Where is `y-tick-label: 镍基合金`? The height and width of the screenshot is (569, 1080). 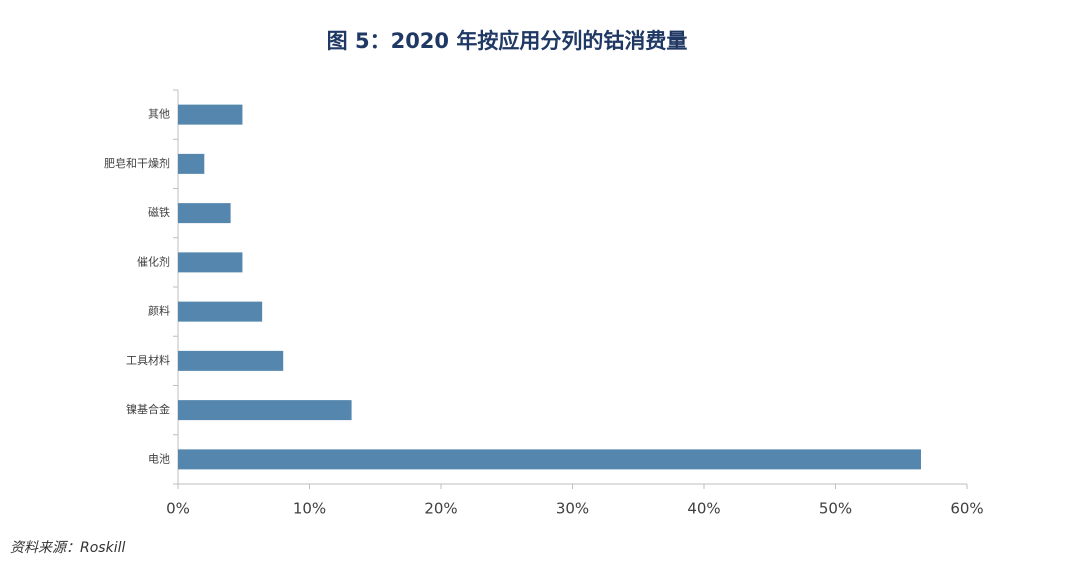 y-tick-label: 镍基合金 is located at coordinates (148, 409).